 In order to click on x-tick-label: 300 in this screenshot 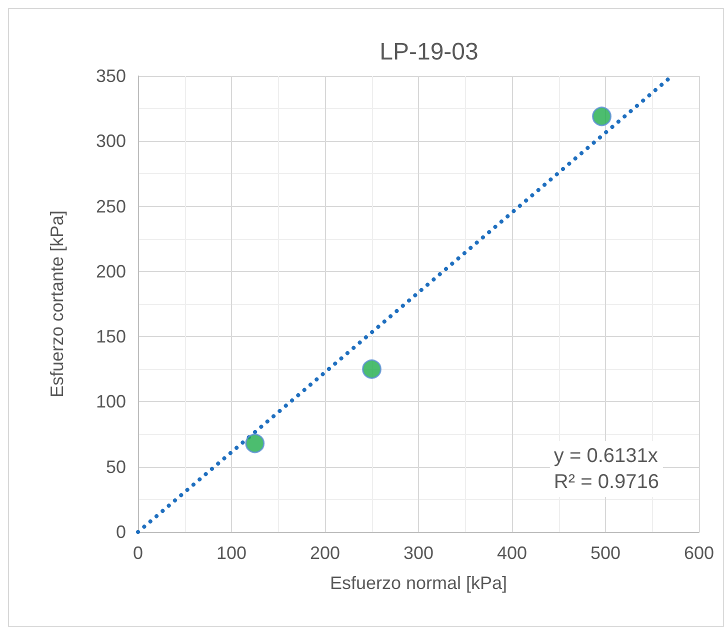, I will do `click(418, 553)`.